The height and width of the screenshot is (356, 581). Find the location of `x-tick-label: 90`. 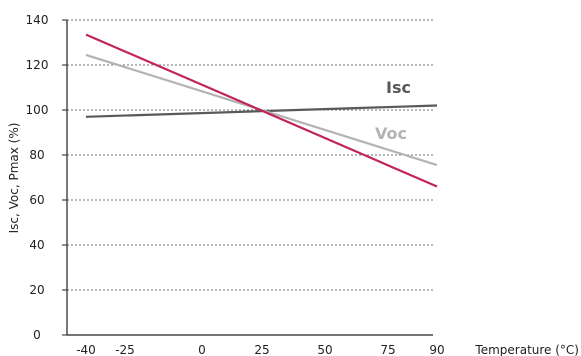

x-tick-label: 90 is located at coordinates (436, 349).